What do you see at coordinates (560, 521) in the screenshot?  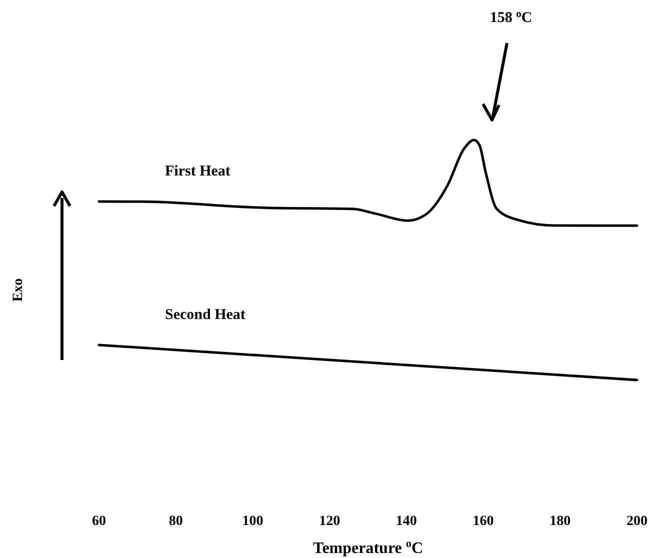 I see `x-tick-label: 180` at bounding box center [560, 521].